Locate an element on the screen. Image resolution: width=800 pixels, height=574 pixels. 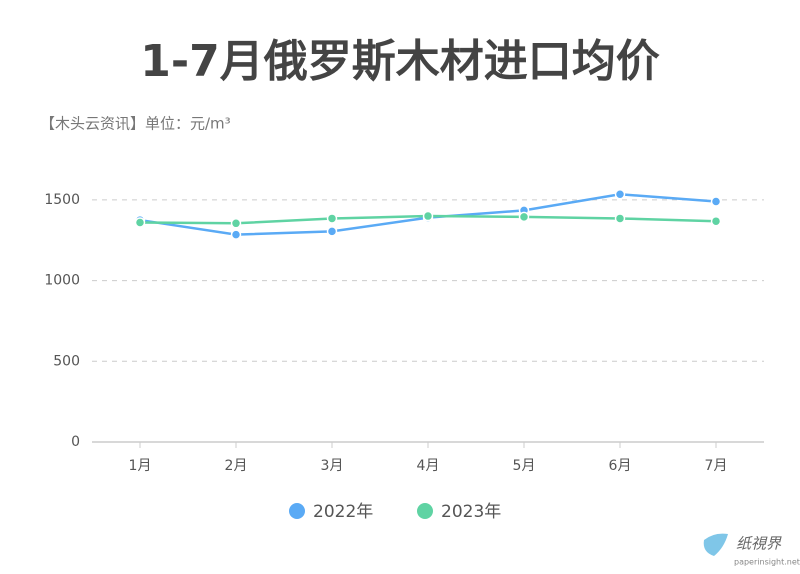
y-tick-label: 1500 is located at coordinates (62, 200).